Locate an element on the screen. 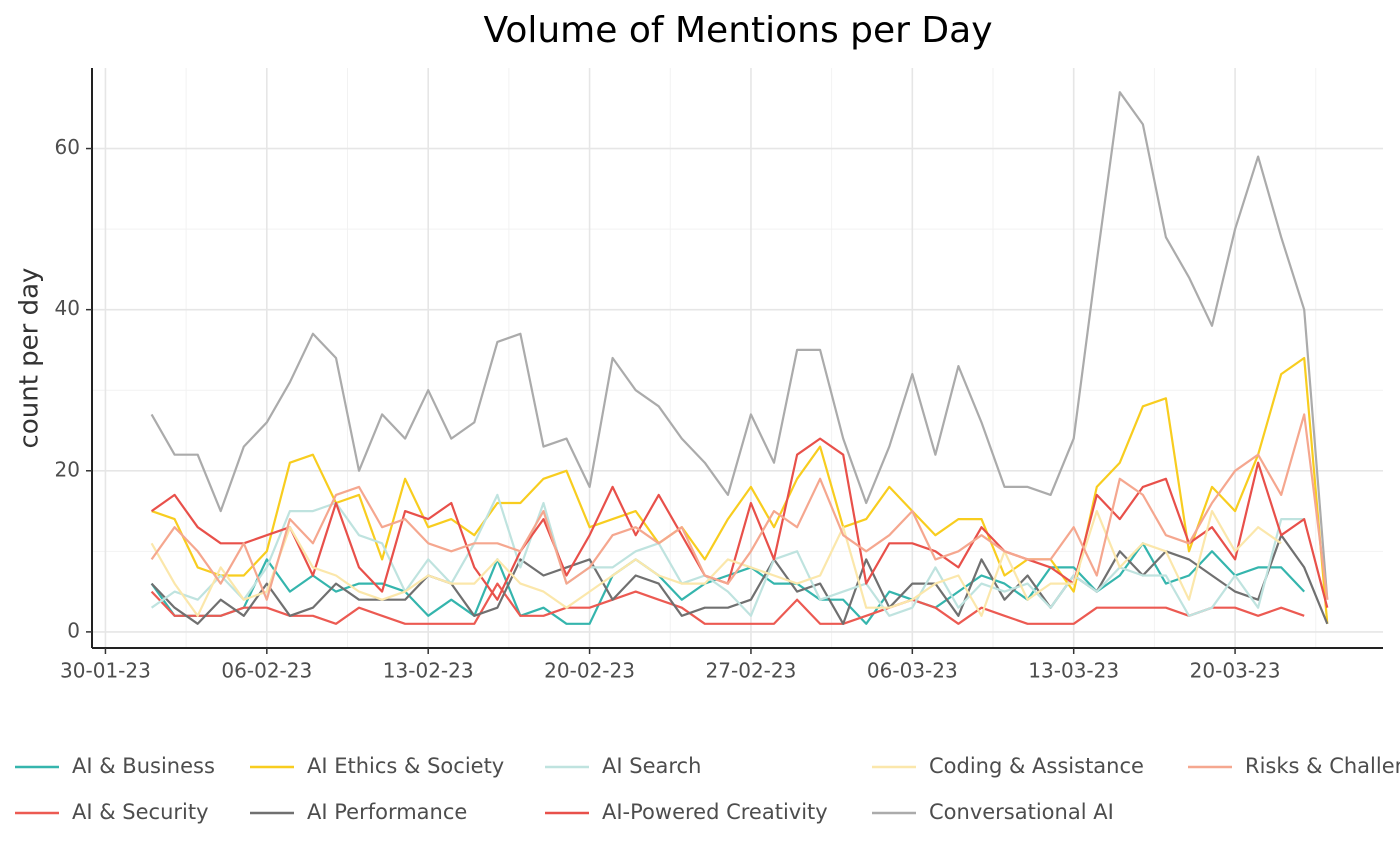 Image resolution: width=1400 pixels, height=865 pixels. y-tick-label: 0 is located at coordinates (73, 630).